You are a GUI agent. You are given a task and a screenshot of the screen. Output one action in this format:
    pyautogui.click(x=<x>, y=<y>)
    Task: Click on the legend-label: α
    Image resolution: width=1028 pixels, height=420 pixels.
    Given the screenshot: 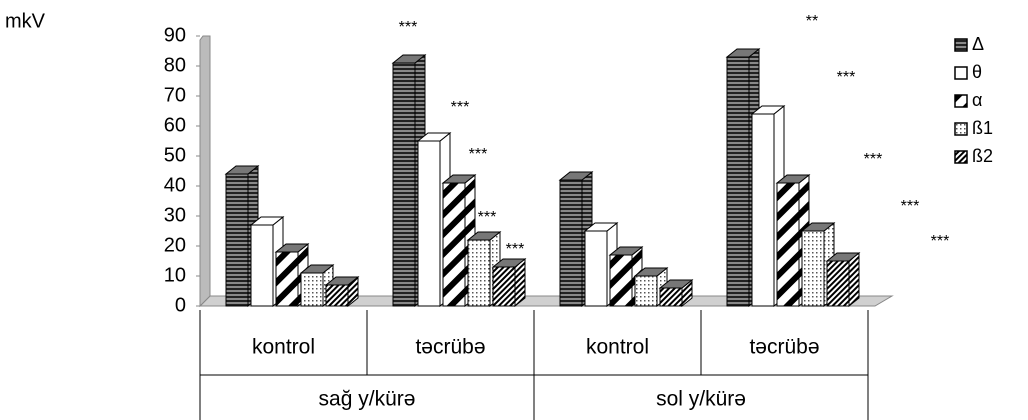 What is the action you would take?
    pyautogui.click(x=977, y=100)
    